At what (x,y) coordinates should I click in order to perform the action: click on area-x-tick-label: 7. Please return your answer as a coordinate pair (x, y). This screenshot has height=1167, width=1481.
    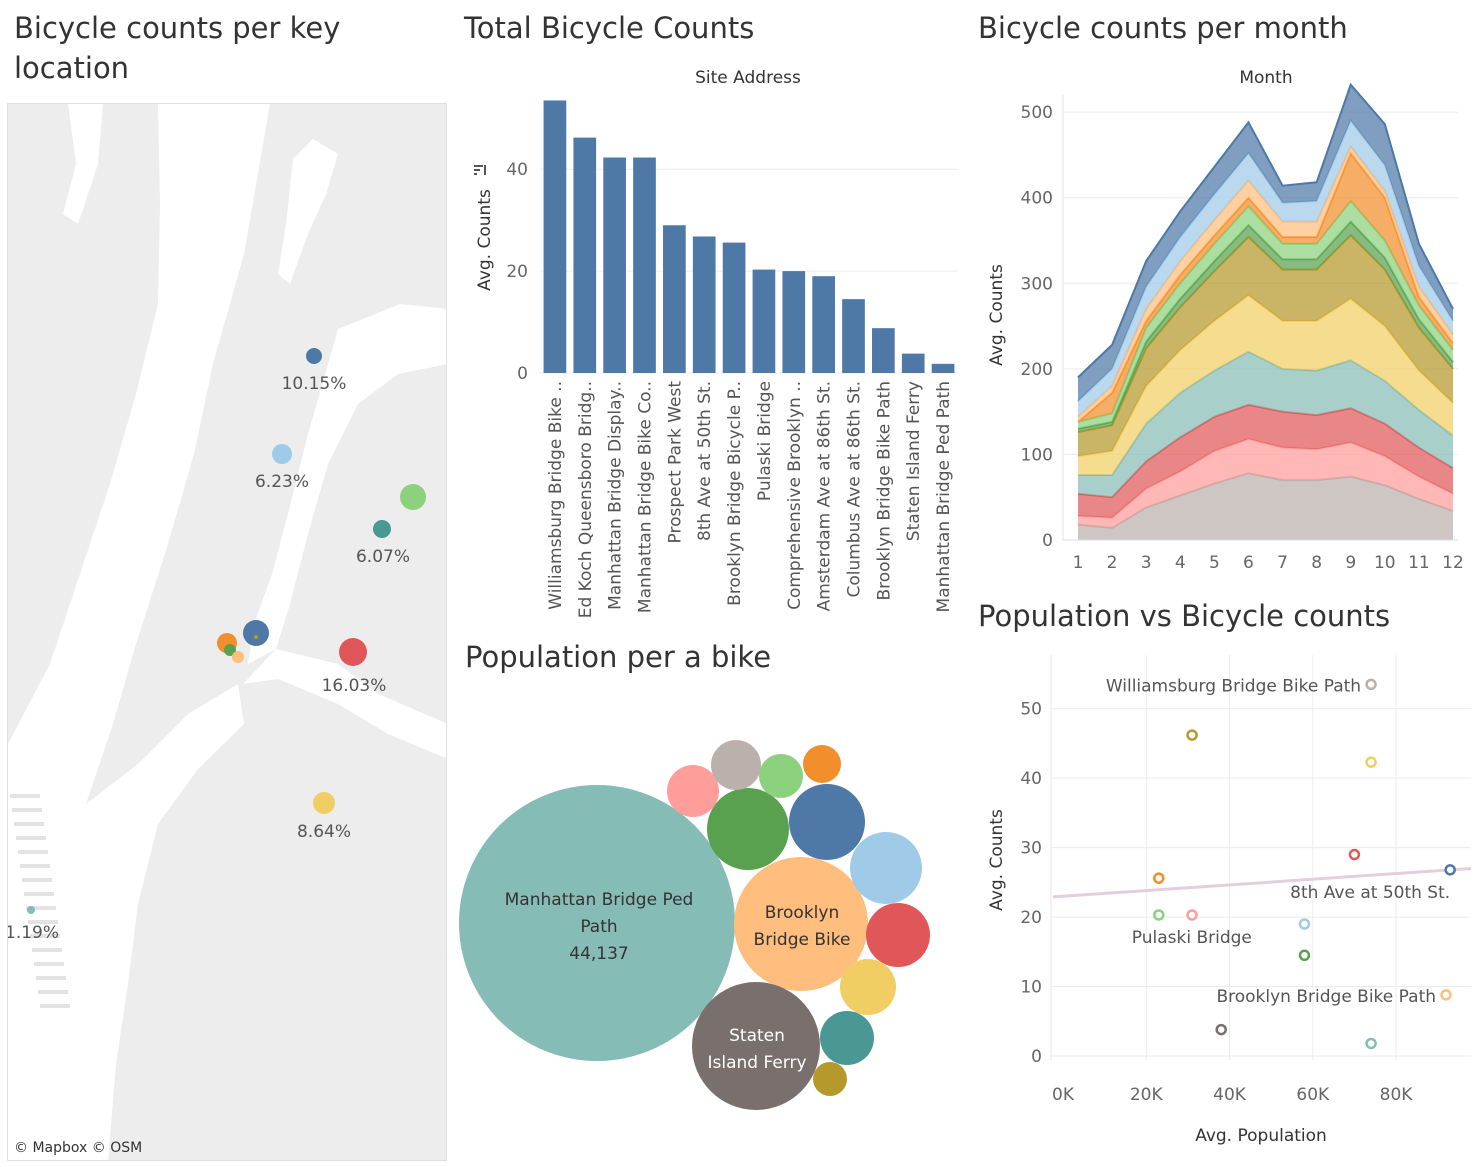
    Looking at the image, I should click on (1282, 563).